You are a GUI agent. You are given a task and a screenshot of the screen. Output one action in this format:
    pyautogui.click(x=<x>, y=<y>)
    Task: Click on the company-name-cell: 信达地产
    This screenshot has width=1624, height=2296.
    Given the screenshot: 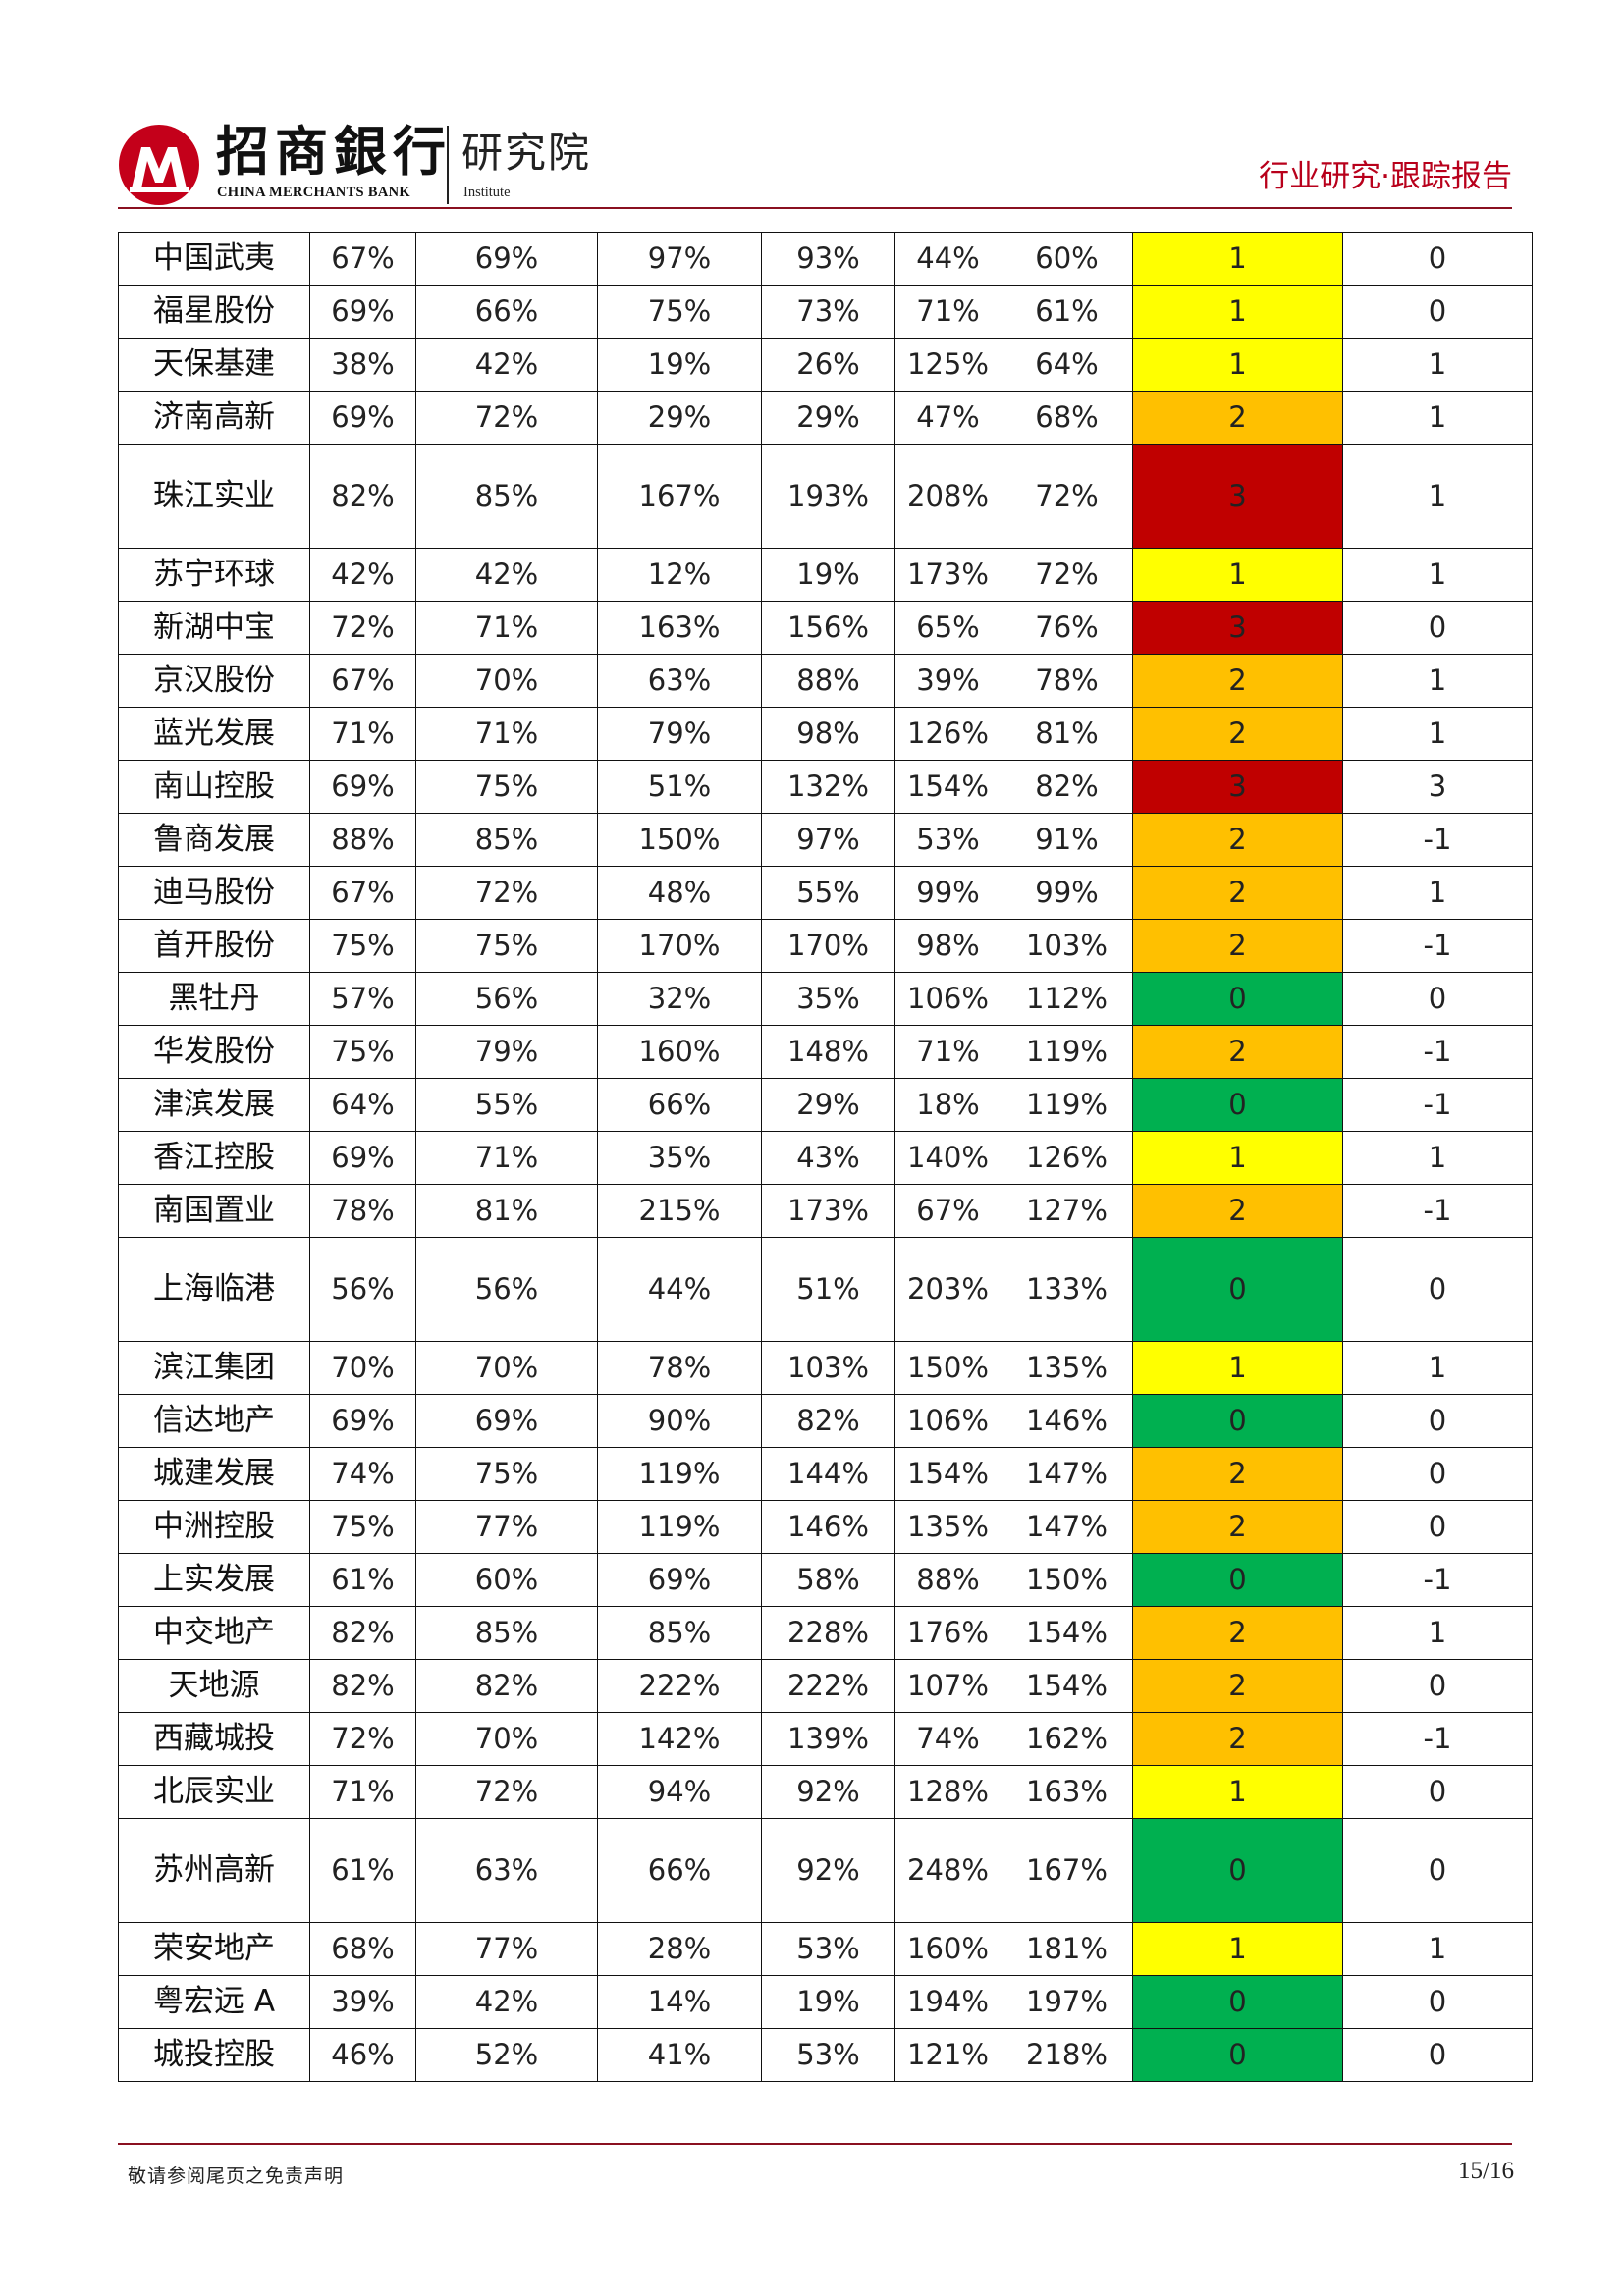 What is the action you would take?
    pyautogui.click(x=214, y=1421)
    